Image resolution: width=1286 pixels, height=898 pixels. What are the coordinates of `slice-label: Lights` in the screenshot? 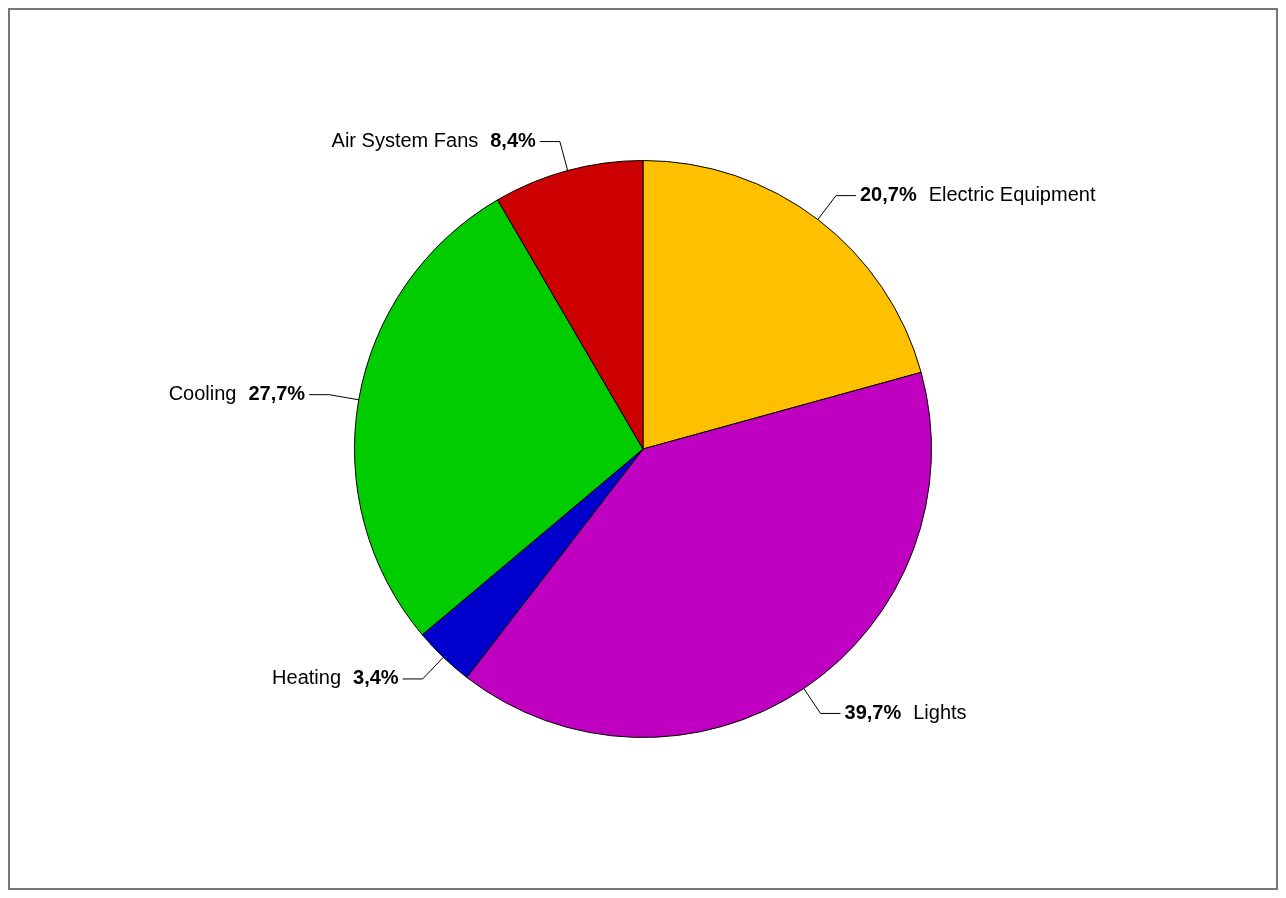 It's located at (940, 711).